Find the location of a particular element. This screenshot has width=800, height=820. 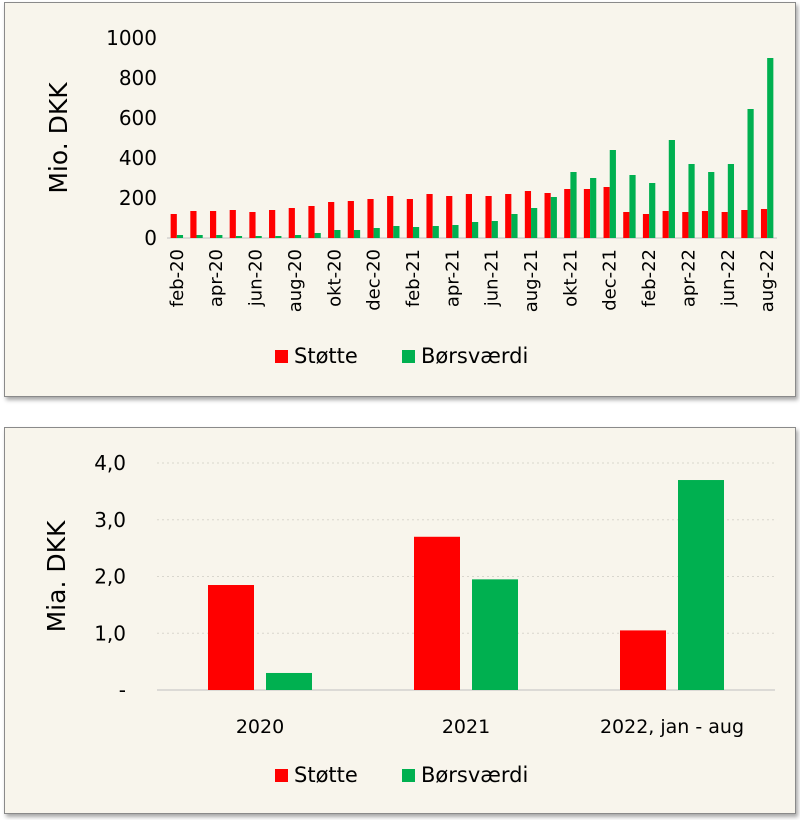

y-tick-label: 600 is located at coordinates (138, 118).